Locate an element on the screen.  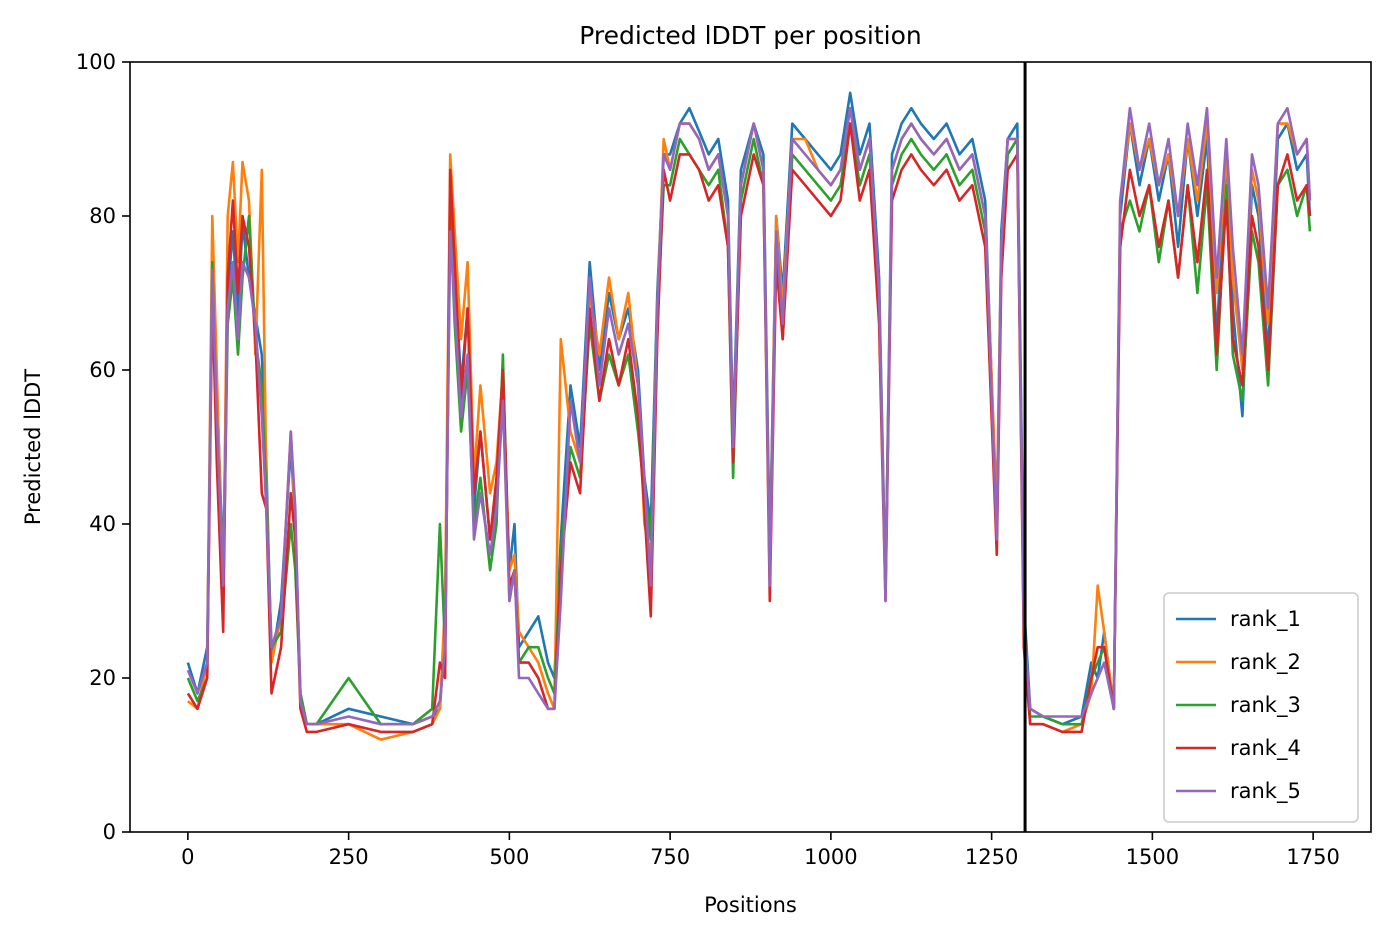
legend-label-rank_4: rank_4 is located at coordinates (1265, 748).